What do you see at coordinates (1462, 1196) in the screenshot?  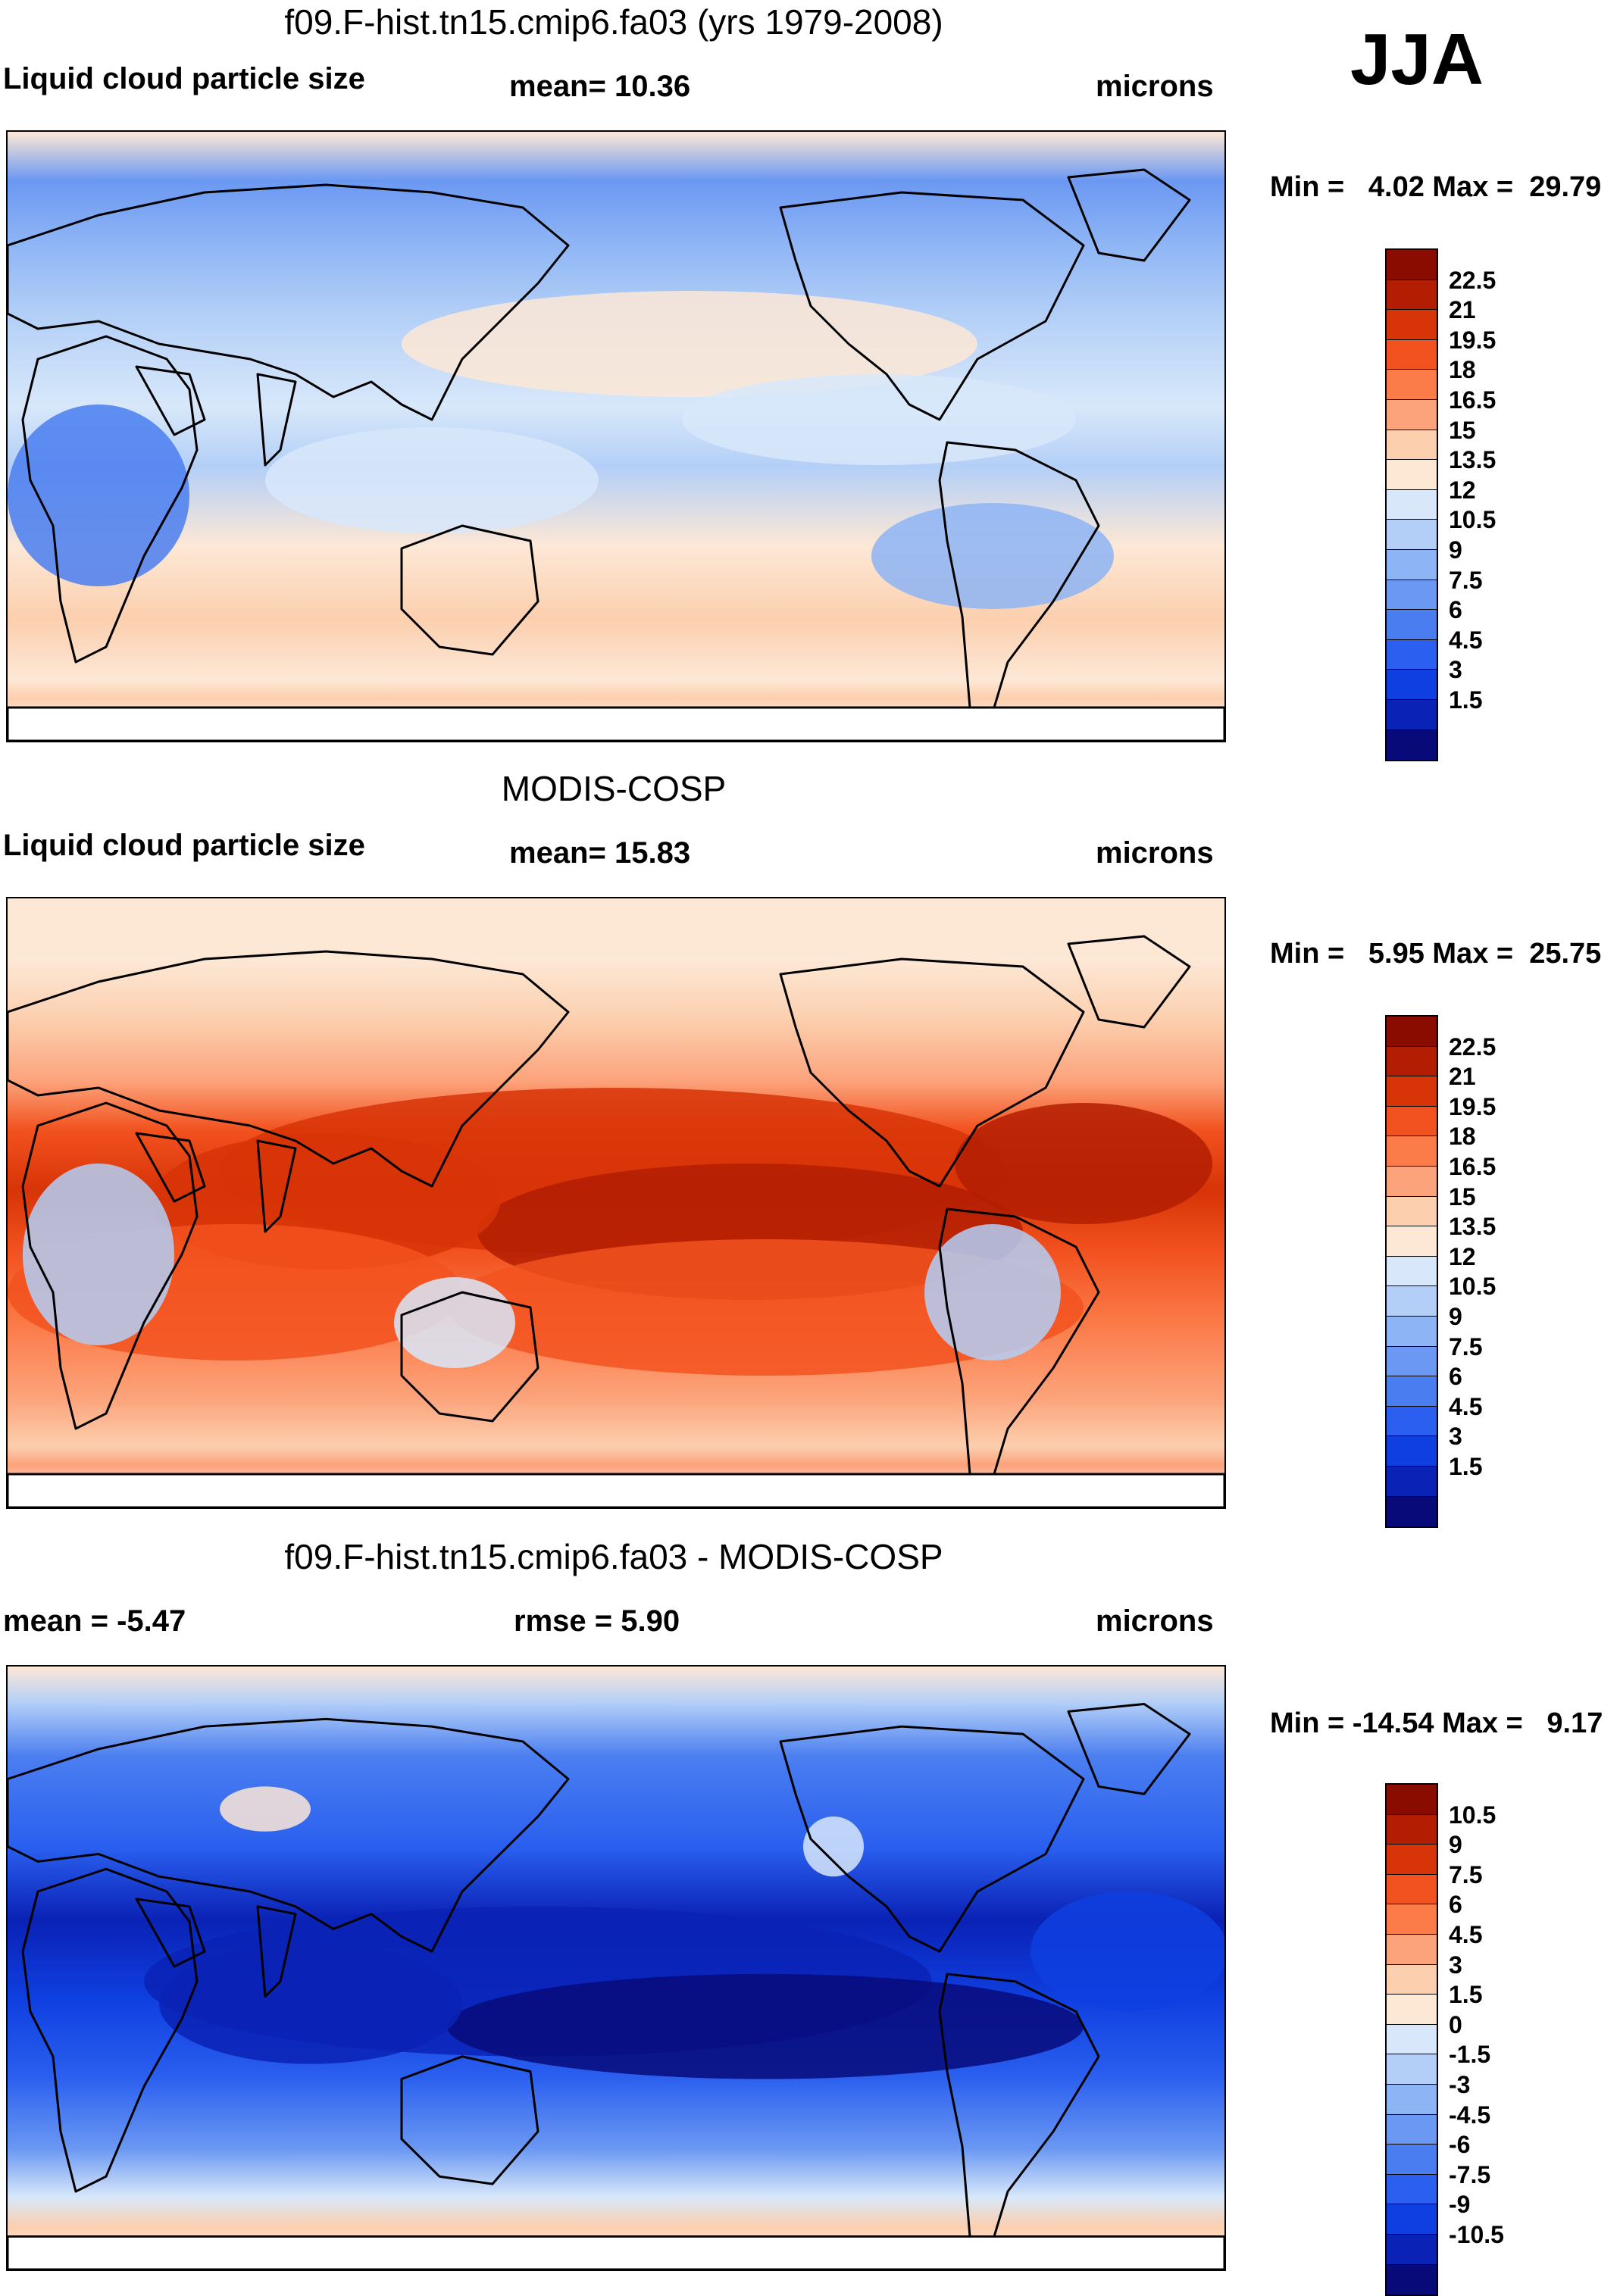 I see `colorbar-tick-label: 15` at bounding box center [1462, 1196].